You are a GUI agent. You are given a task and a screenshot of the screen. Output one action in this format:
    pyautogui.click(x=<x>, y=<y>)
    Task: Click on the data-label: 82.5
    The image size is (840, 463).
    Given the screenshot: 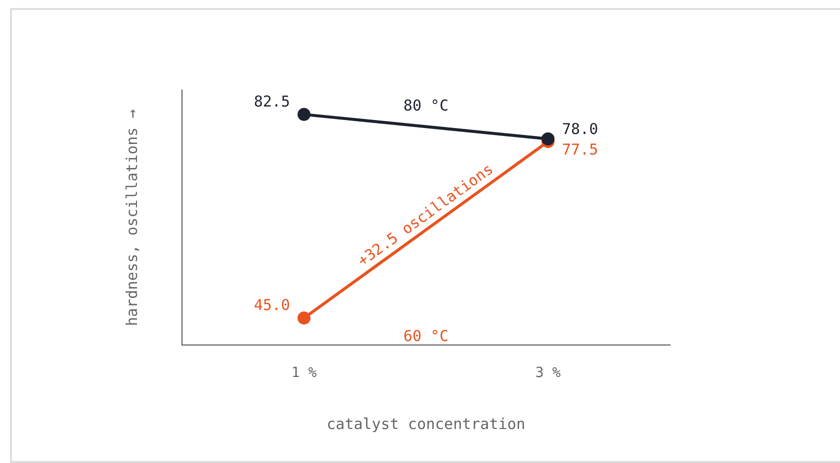 What is the action you would take?
    pyautogui.click(x=272, y=101)
    